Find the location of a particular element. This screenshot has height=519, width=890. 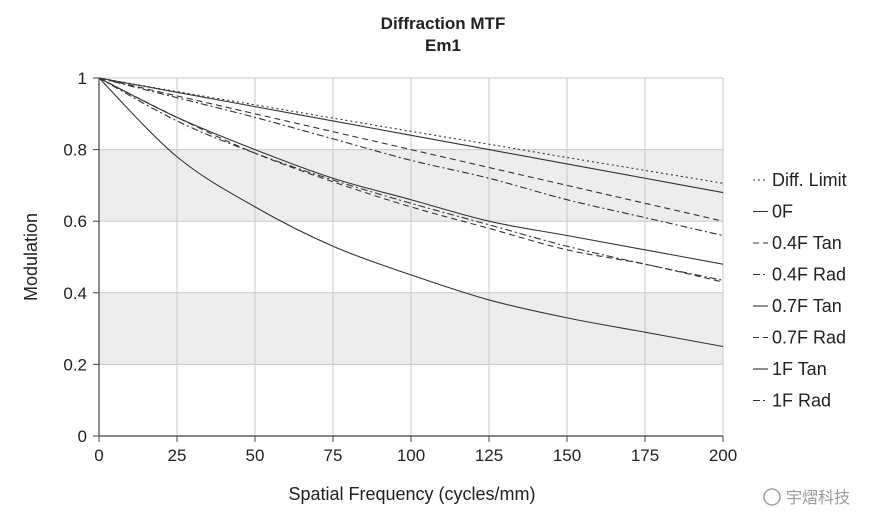

legend-label-2: 0.4F Tan is located at coordinates (807, 243).